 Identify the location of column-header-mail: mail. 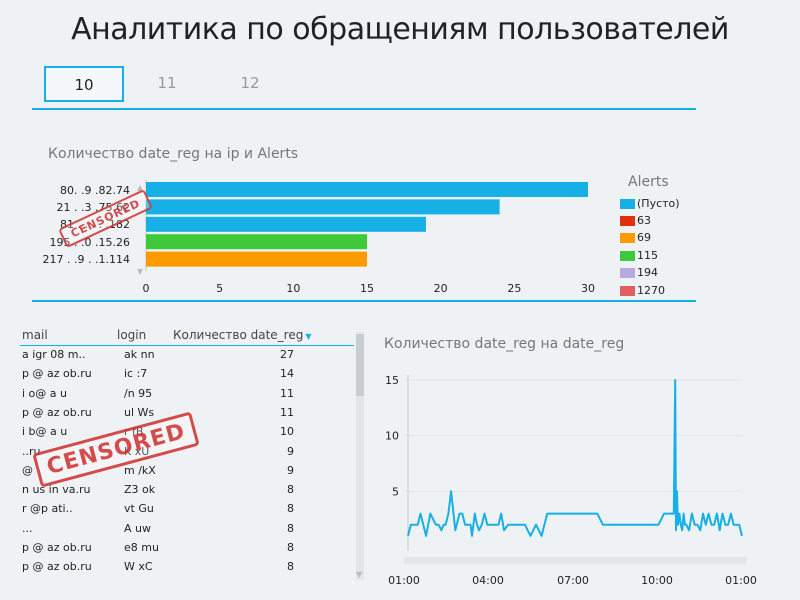
(35, 335).